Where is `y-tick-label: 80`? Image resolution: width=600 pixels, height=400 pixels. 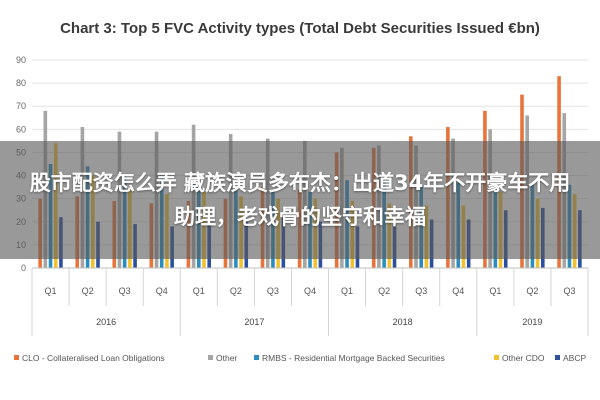 y-tick-label: 80 is located at coordinates (21, 83).